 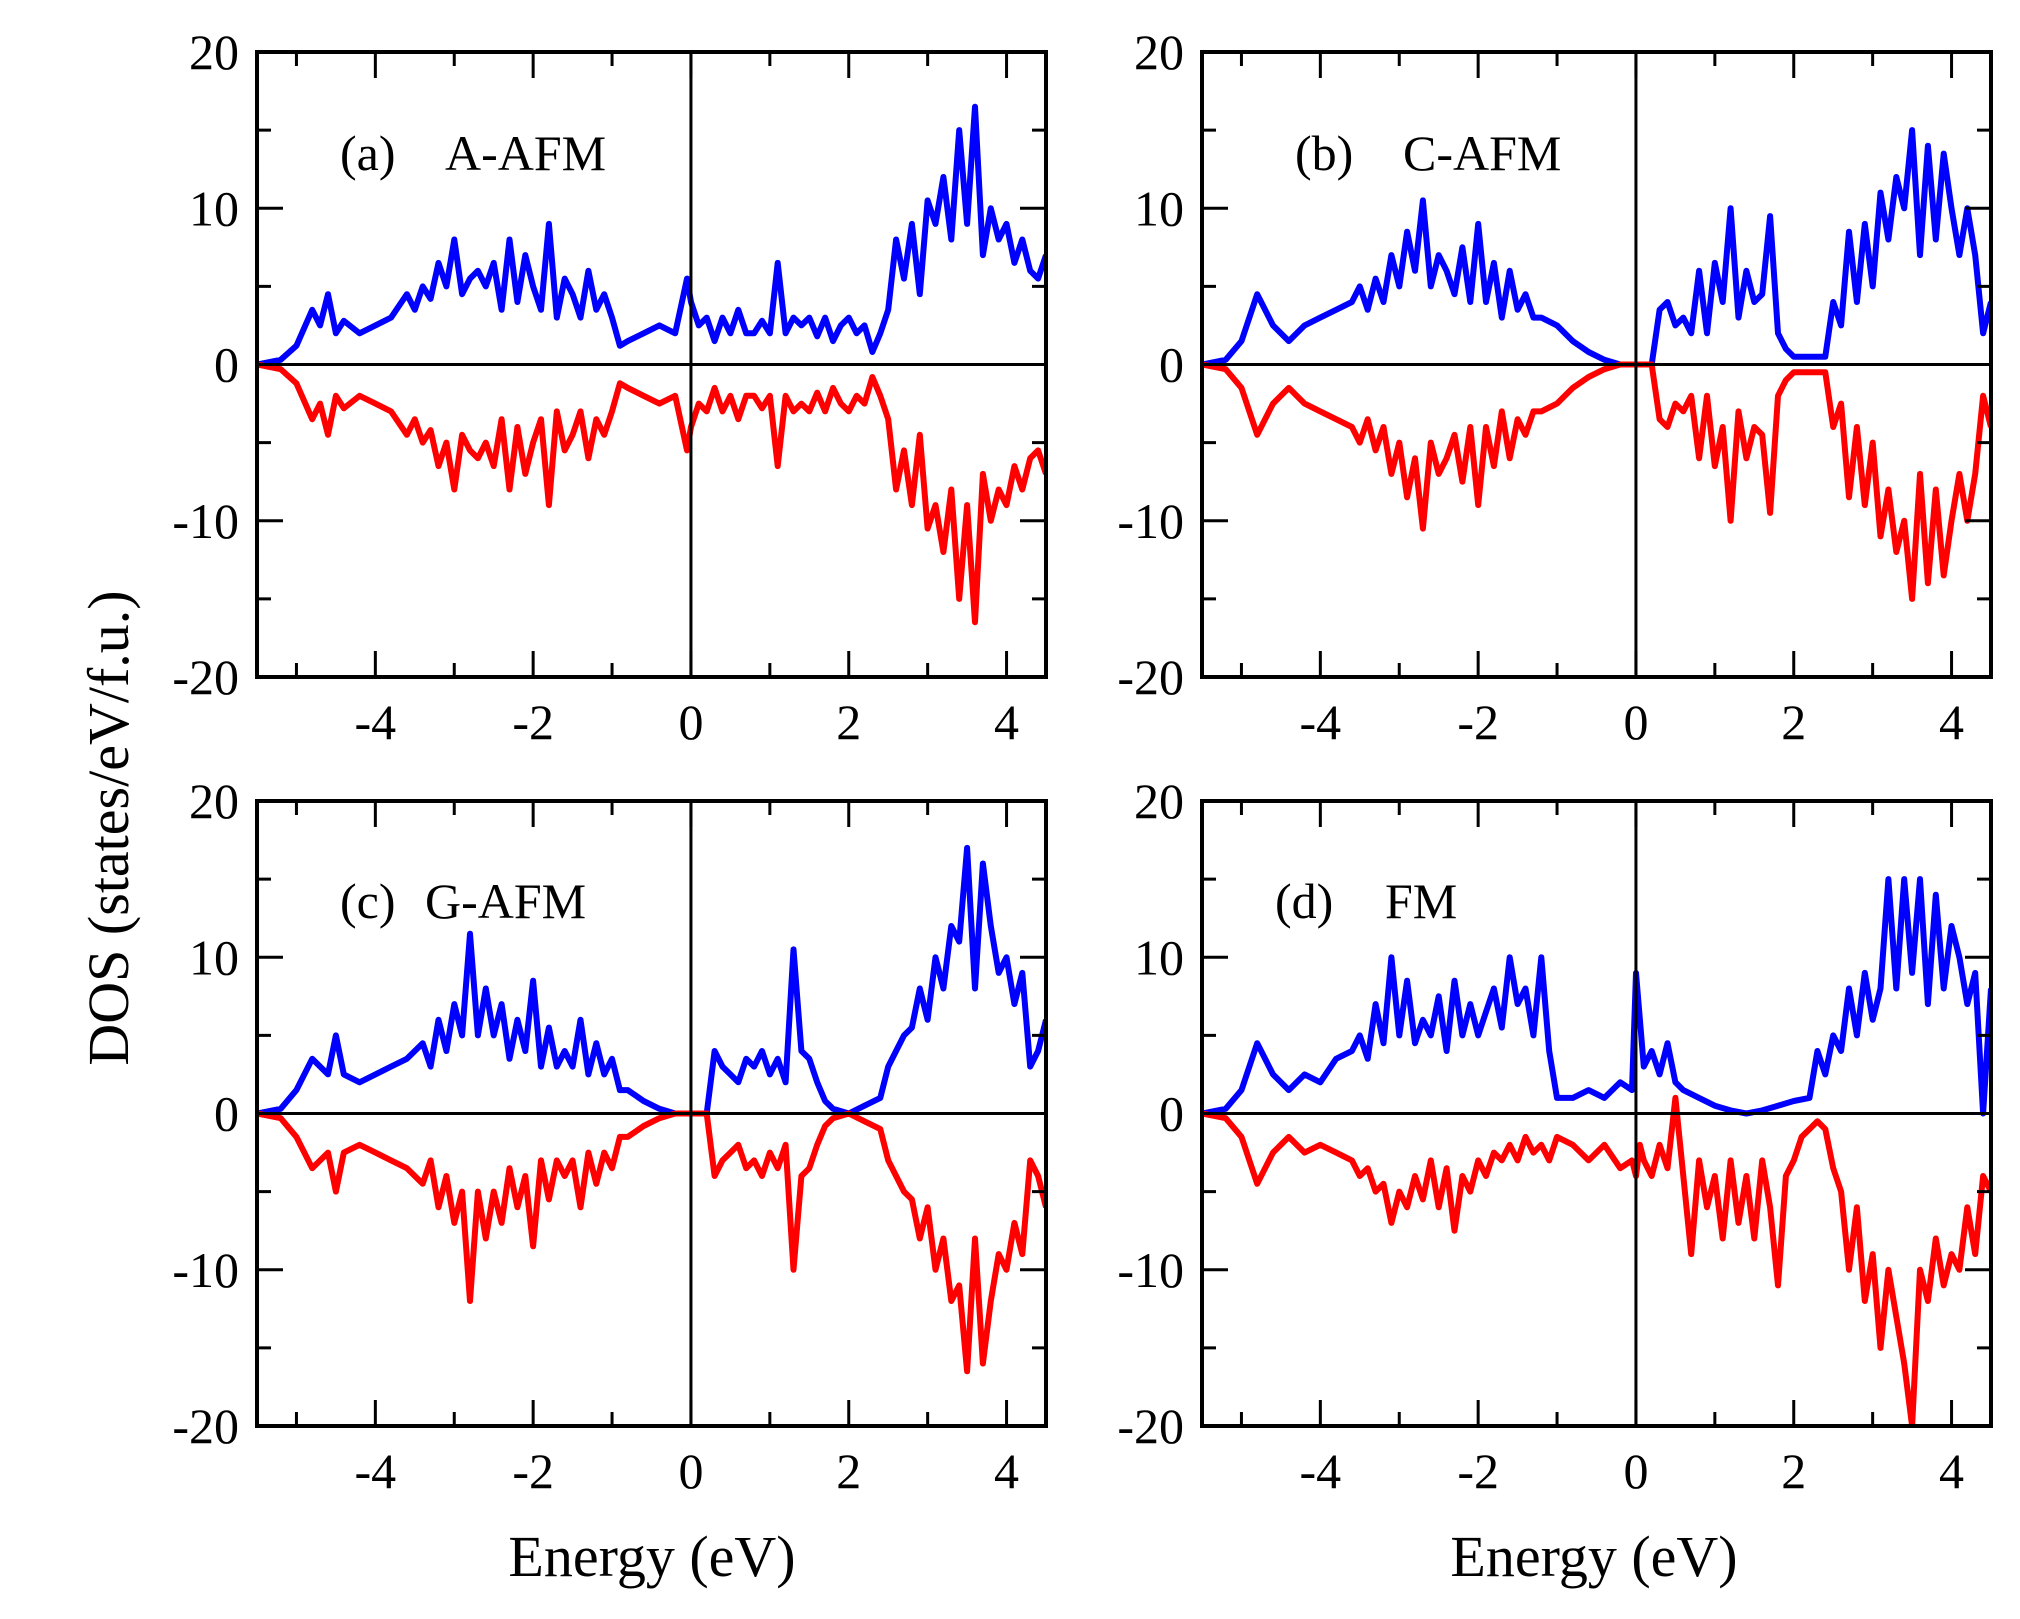 I want to click on x-axis-title-right: Energy (eV), so click(x=1593, y=1556).